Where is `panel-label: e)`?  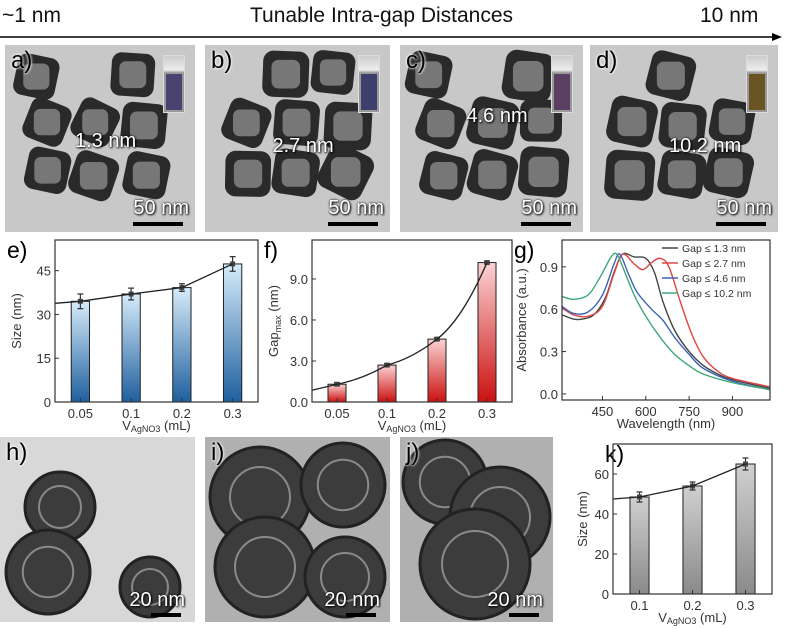
panel-label: e) is located at coordinates (17, 250).